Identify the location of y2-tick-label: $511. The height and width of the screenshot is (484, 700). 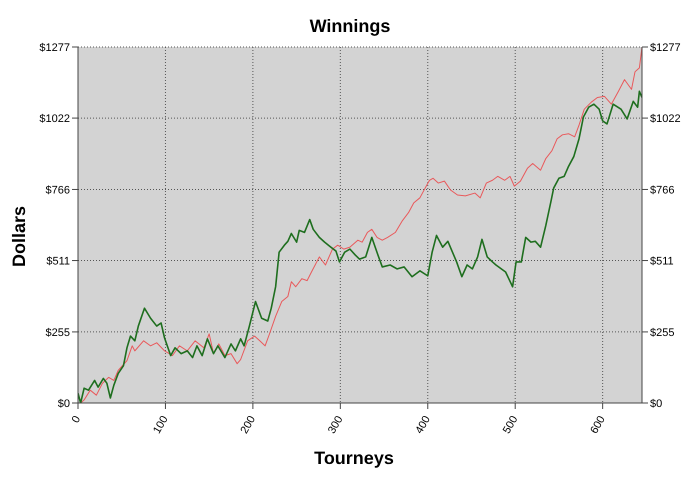
(662, 261).